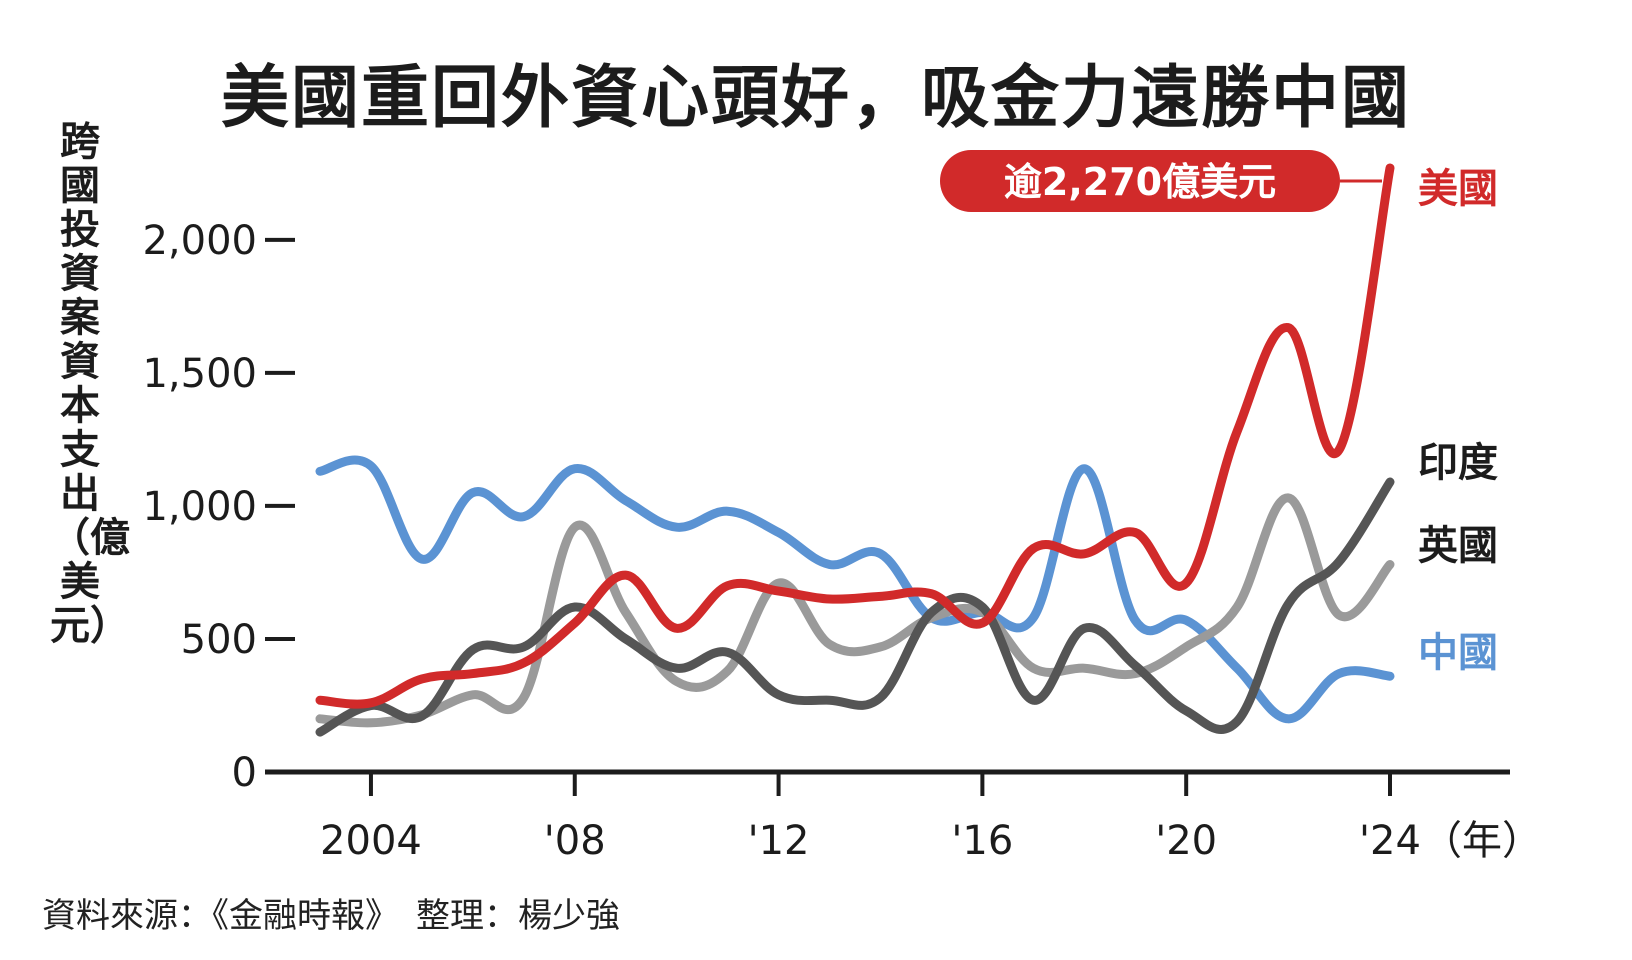  Describe the element at coordinates (244, 773) in the screenshot. I see `y-tick-label: 0` at that location.